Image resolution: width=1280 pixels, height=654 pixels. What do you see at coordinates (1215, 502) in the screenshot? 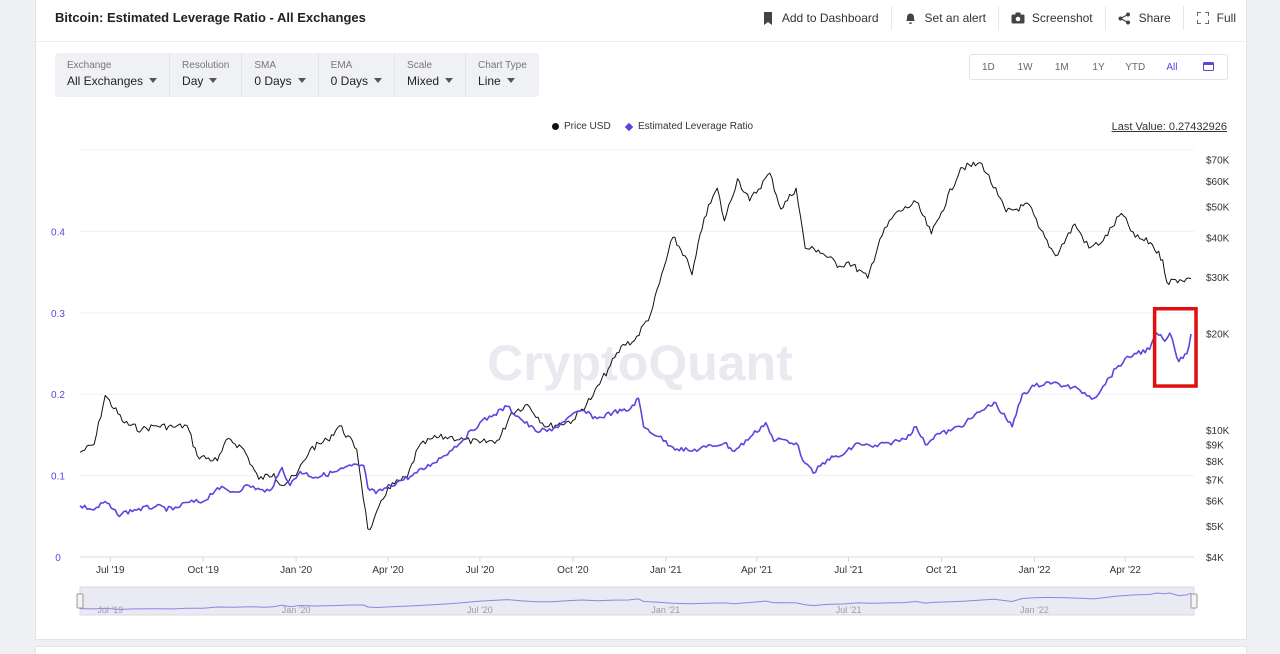
I see `y-right-tick-label: $6K` at bounding box center [1215, 502].